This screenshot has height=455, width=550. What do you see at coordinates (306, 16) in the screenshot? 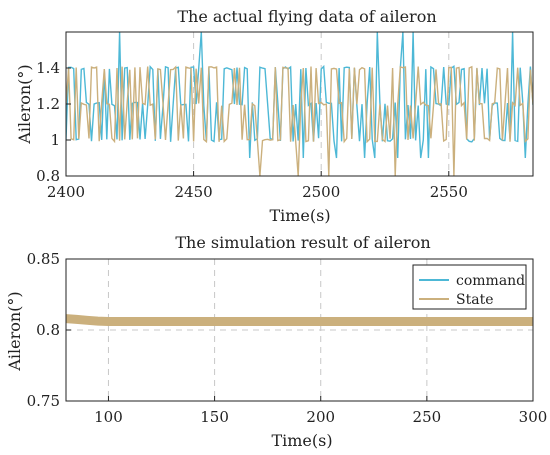
I see `chart1-title: The actual flying data of aileron` at bounding box center [306, 16].